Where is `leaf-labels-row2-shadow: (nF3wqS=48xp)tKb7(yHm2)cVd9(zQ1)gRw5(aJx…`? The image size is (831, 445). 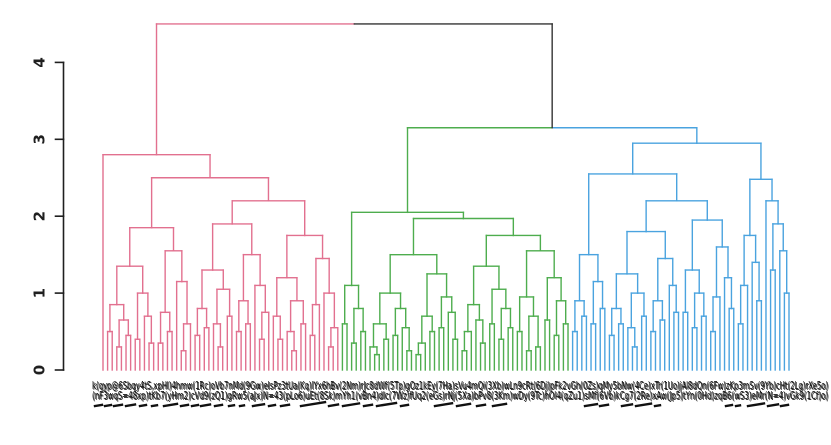 leaf-labels-row2-shadow: (nF3wqS=48xp)tKb7(yHm2)cVd9(zQ1)gRw5(aJx… is located at coordinates (461, 397).